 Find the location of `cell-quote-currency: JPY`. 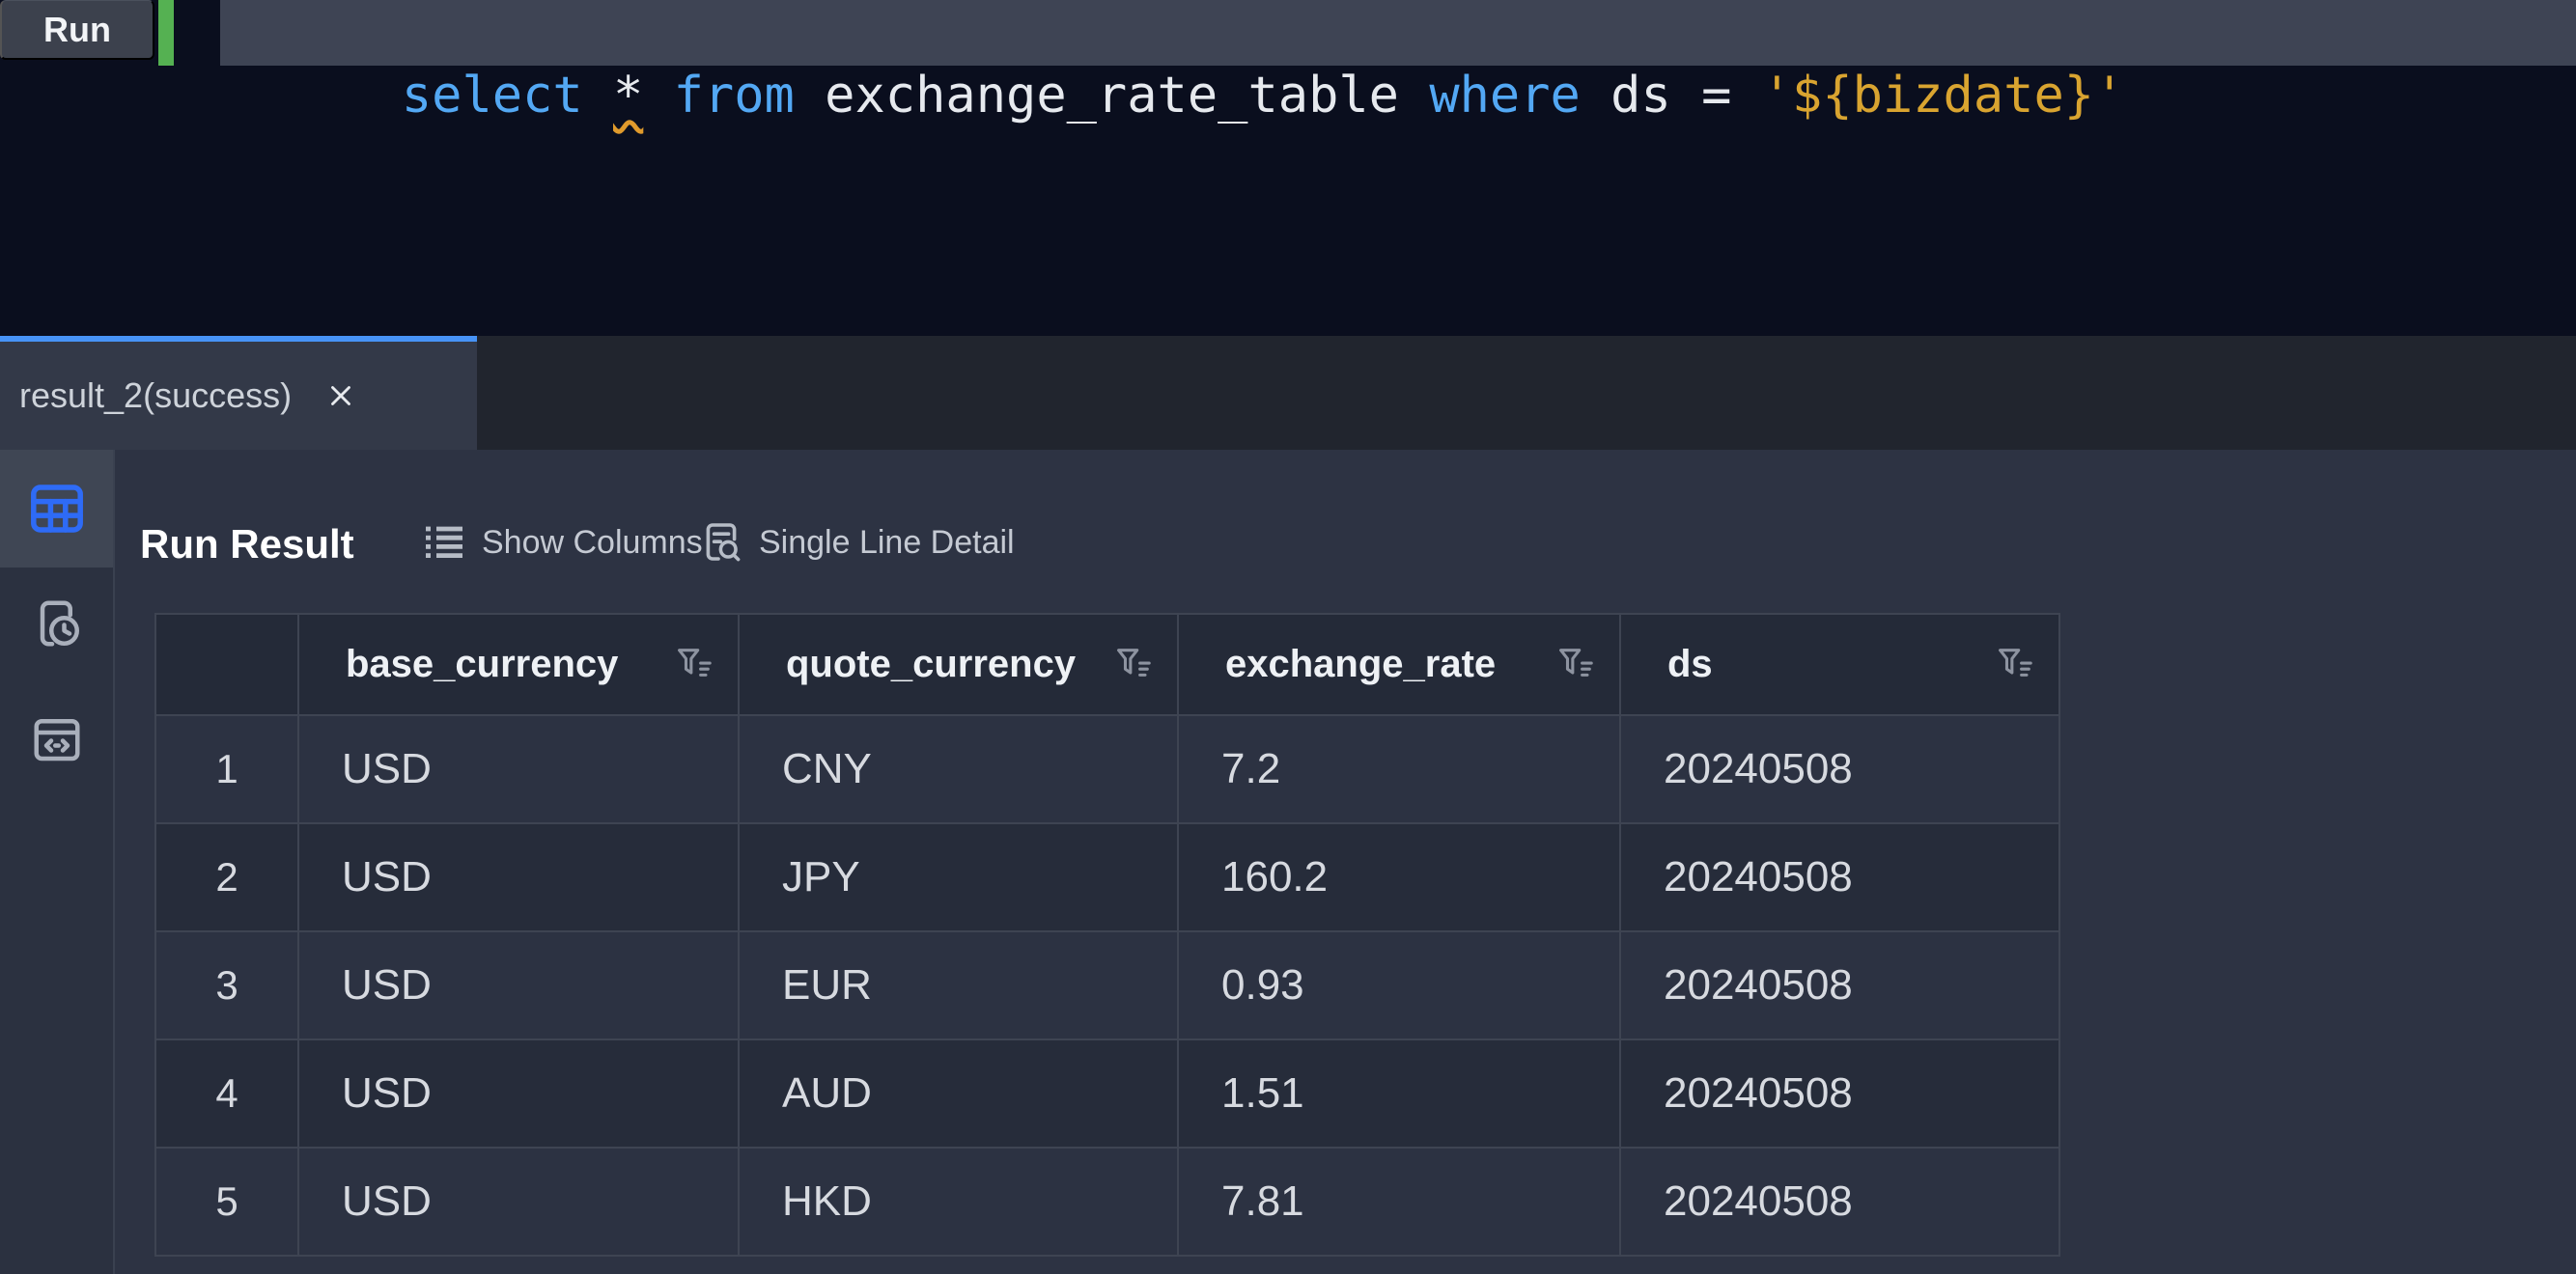

cell-quote-currency: JPY is located at coordinates (958, 877).